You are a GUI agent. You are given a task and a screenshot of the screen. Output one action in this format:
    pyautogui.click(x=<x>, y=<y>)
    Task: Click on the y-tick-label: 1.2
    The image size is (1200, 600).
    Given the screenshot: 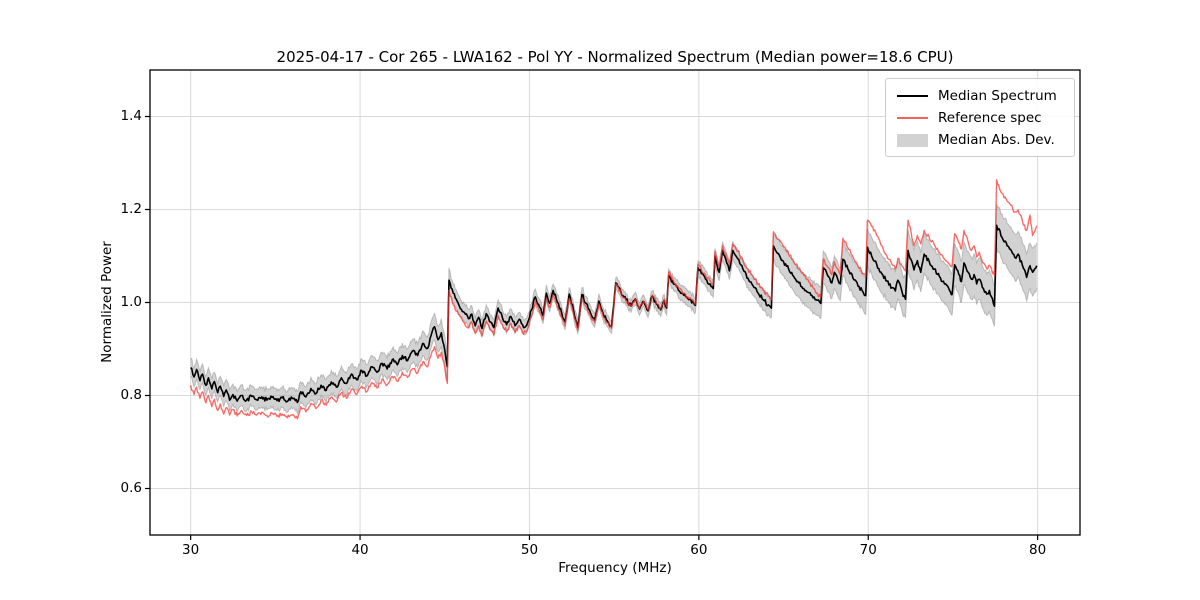 What is the action you would take?
    pyautogui.click(x=131, y=209)
    